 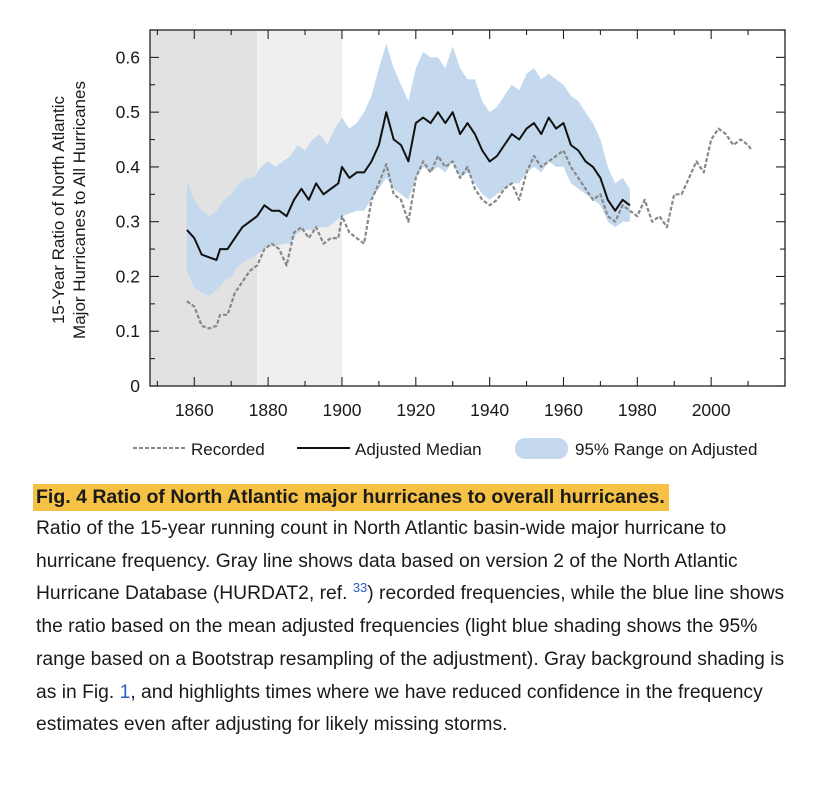 What do you see at coordinates (415, 410) in the screenshot?
I see `x-tick-label: 1920` at bounding box center [415, 410].